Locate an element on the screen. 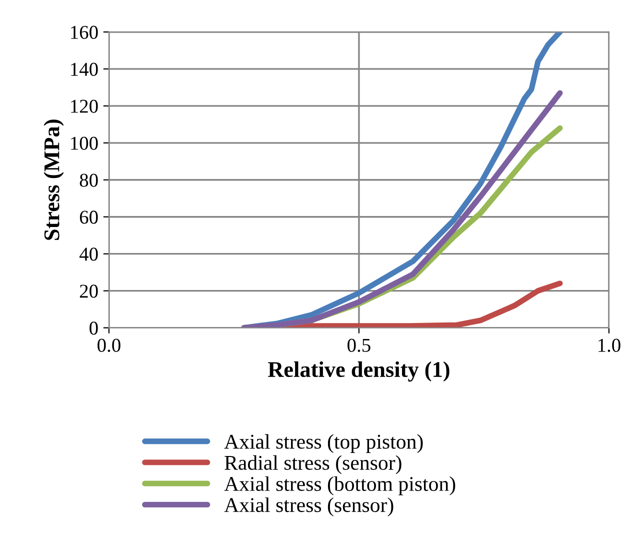 Image resolution: width=641 pixels, height=533 pixels. y-tick-label: 20 is located at coordinates (89, 291).